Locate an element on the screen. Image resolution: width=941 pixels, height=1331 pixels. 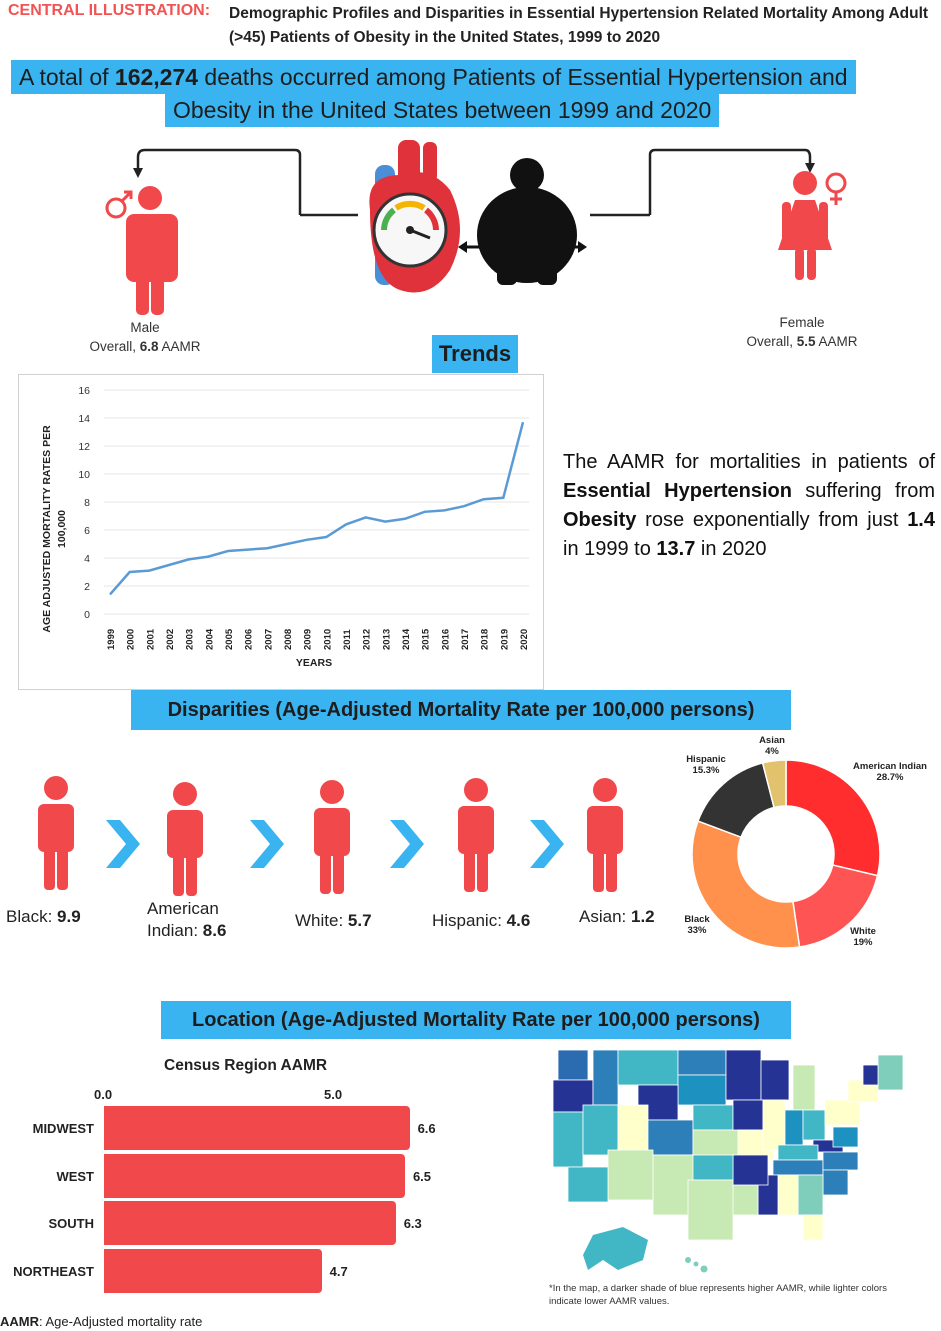
region-axis-tick-5: 5.0 is located at coordinates (333, 1094).